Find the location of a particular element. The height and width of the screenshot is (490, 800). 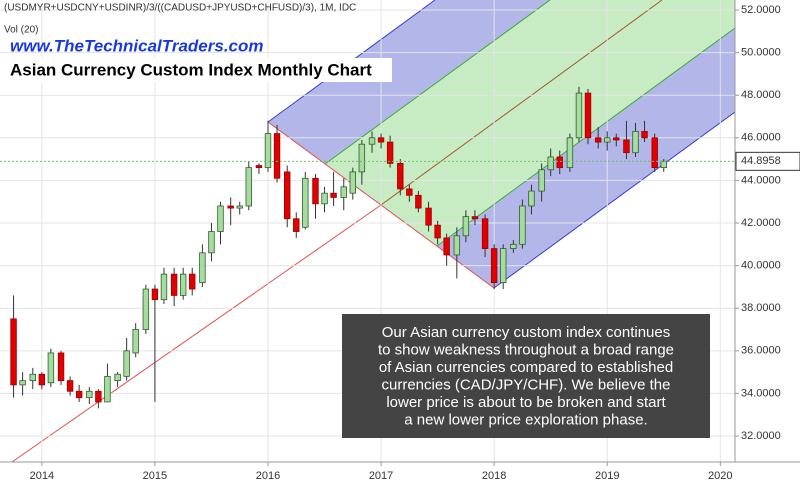

x-tick-label: 2020 is located at coordinates (720, 476).